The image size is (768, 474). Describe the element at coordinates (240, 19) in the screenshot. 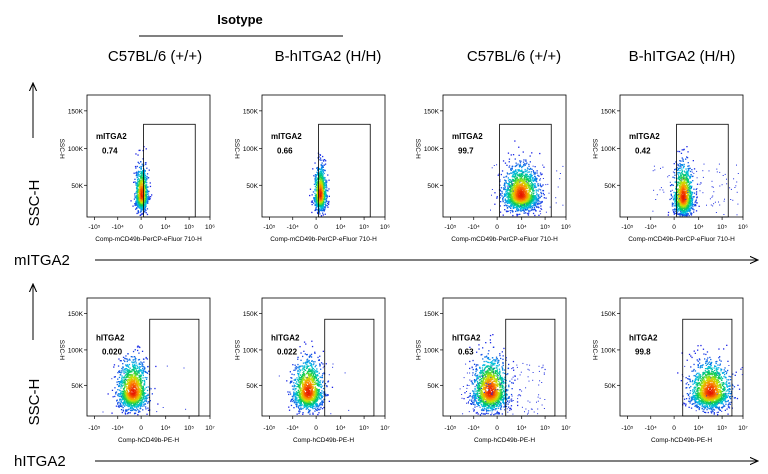

I see `isotype-label: Isotype` at that location.